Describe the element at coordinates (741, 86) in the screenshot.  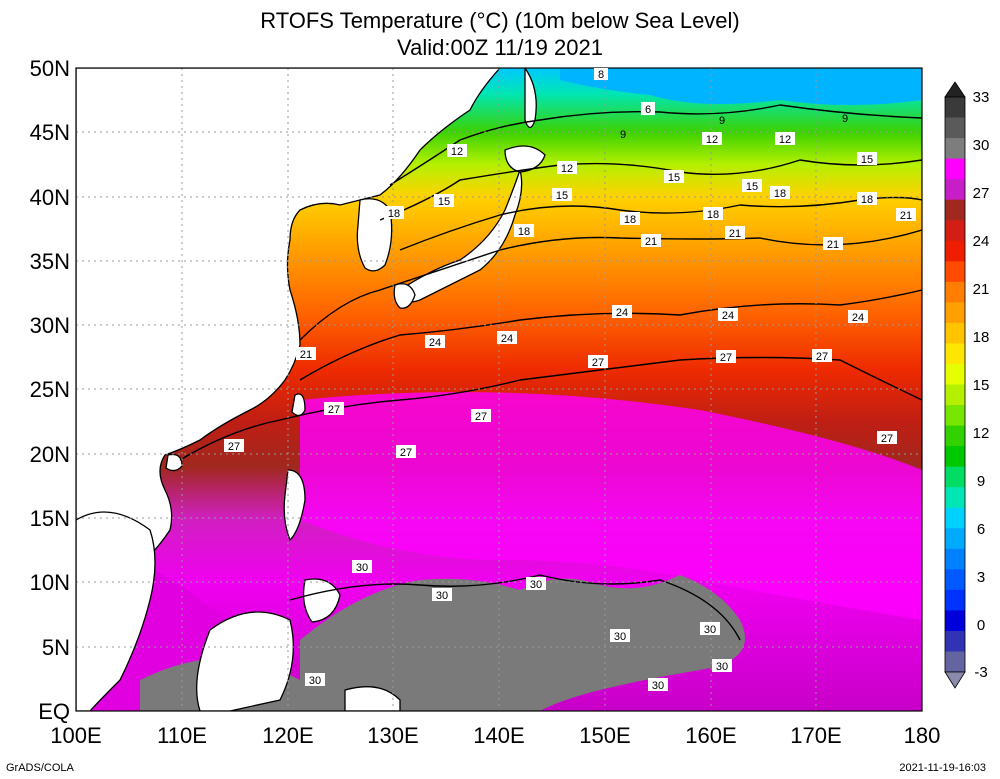
I see `cold-north-region` at that location.